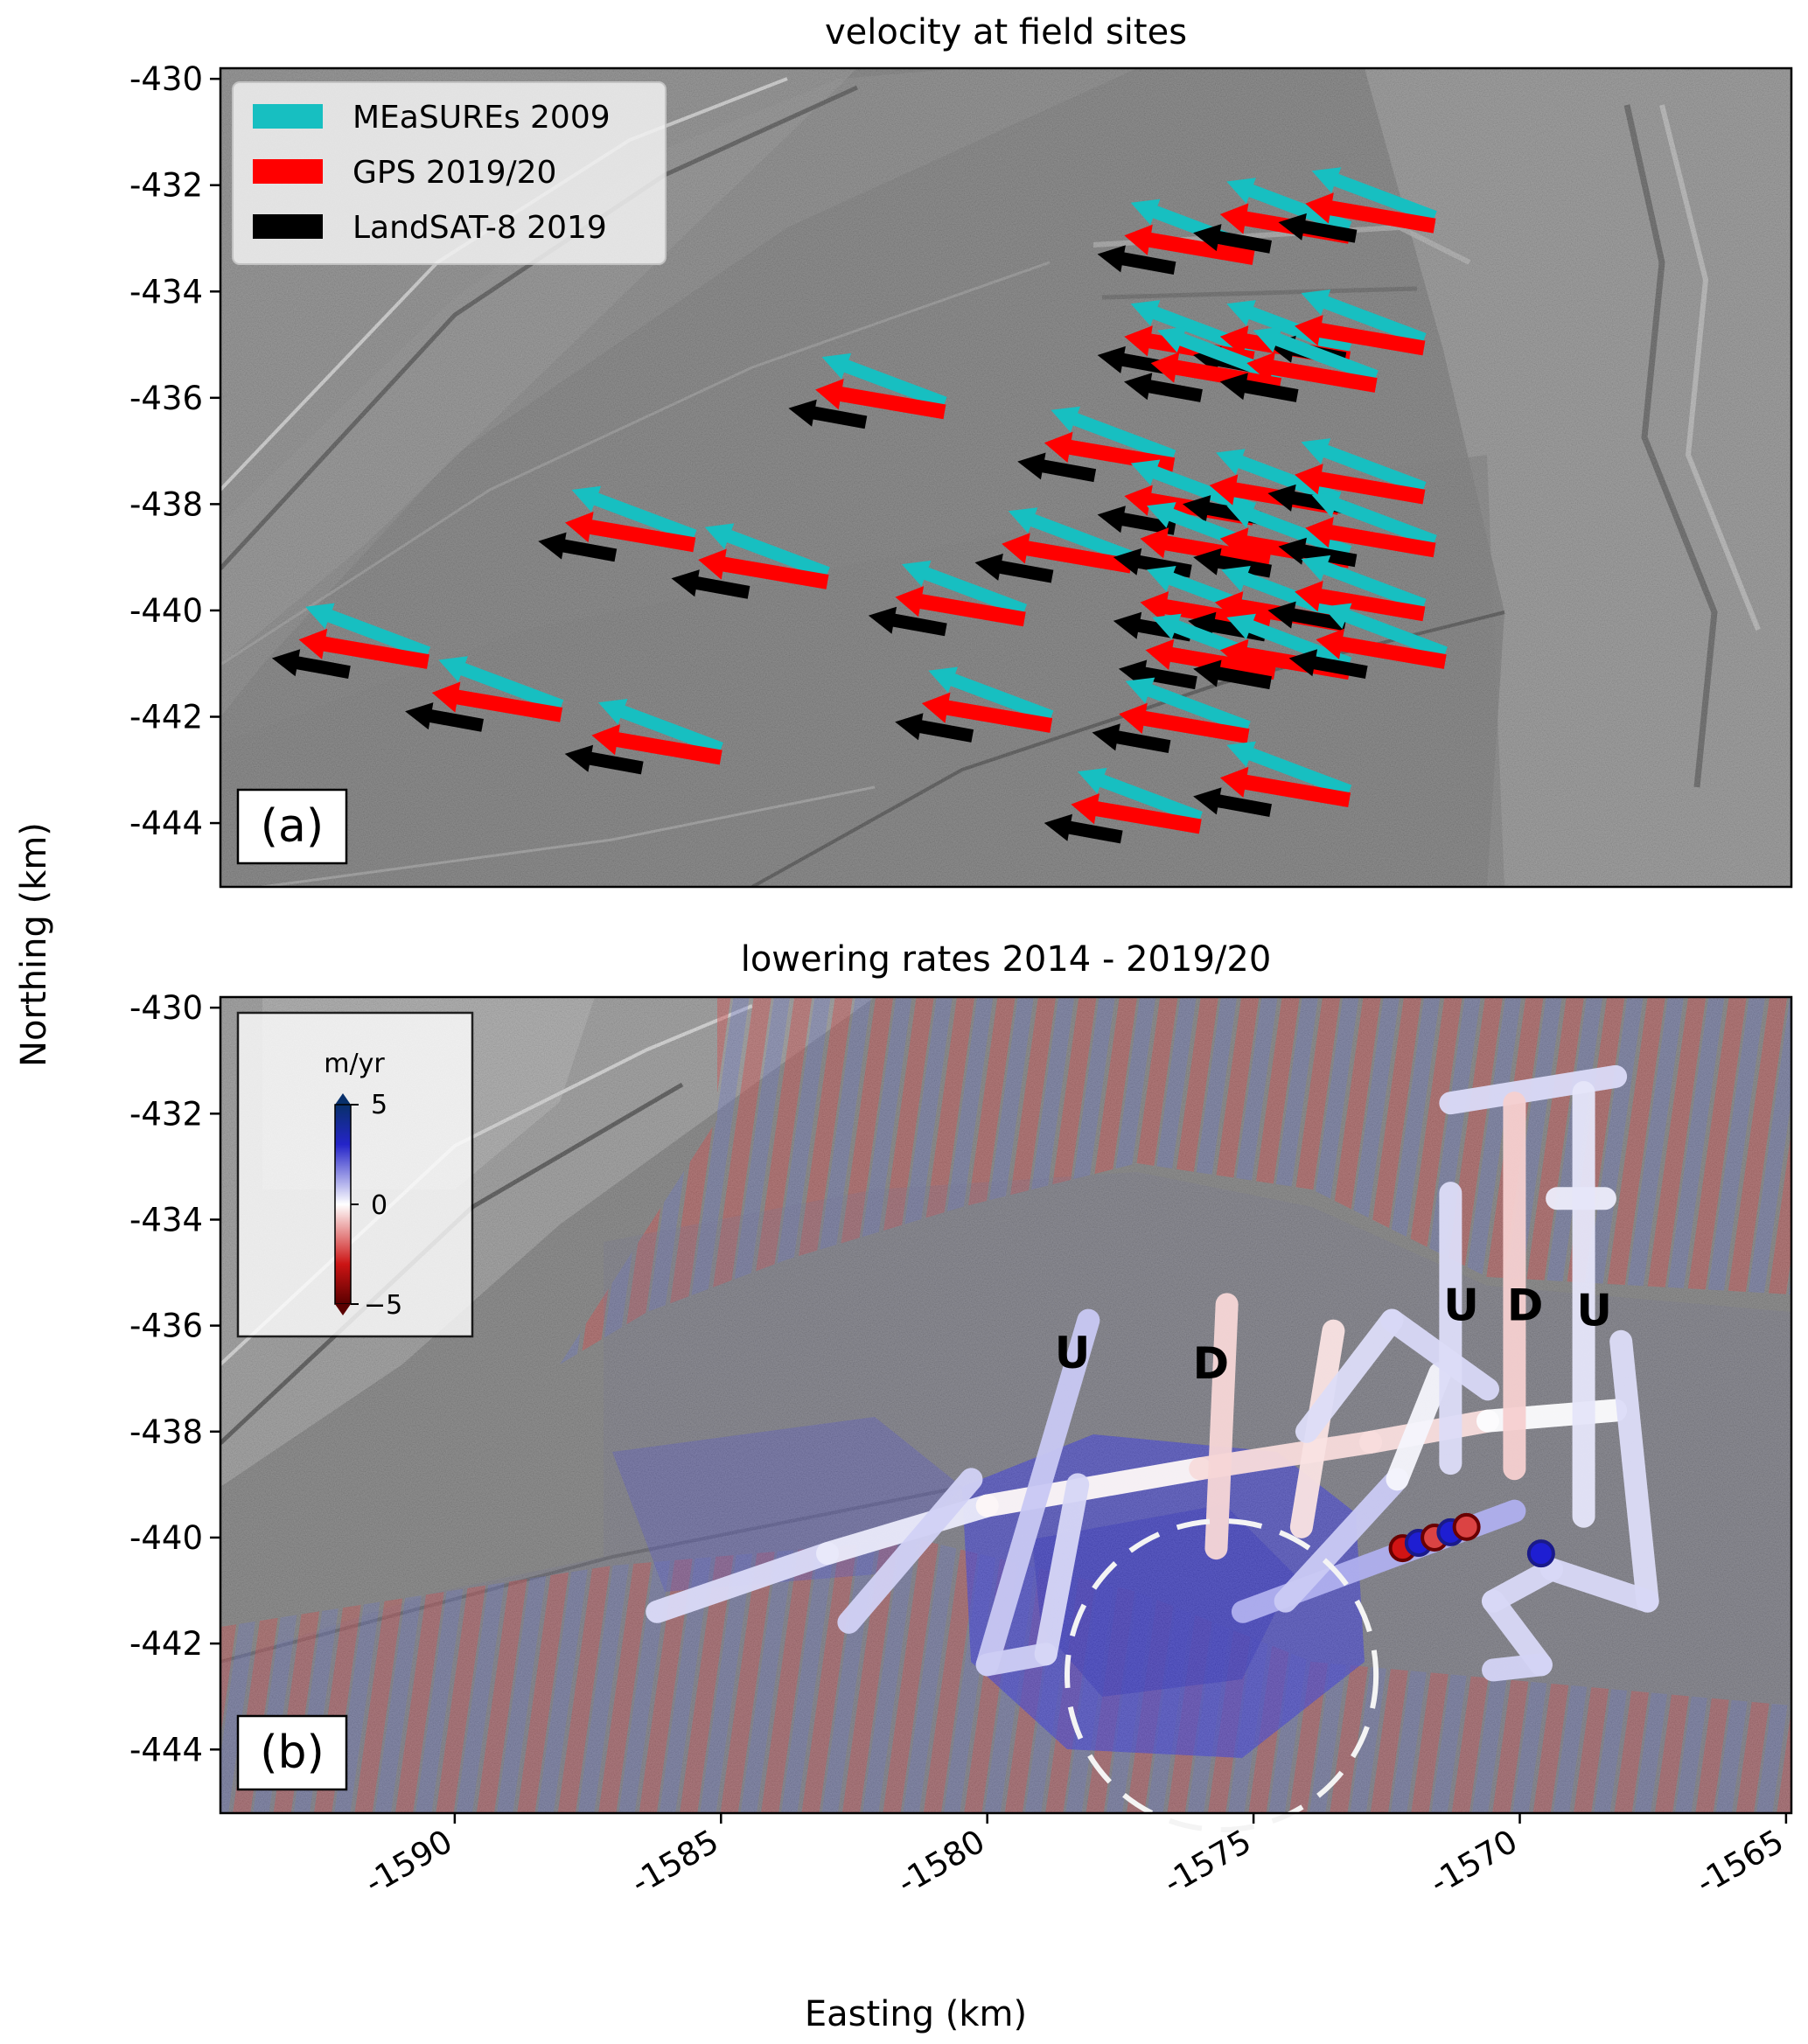 The height and width of the screenshot is (2044, 1808). I want to click on site-labels: U DU D U, so click(1333, 1335).